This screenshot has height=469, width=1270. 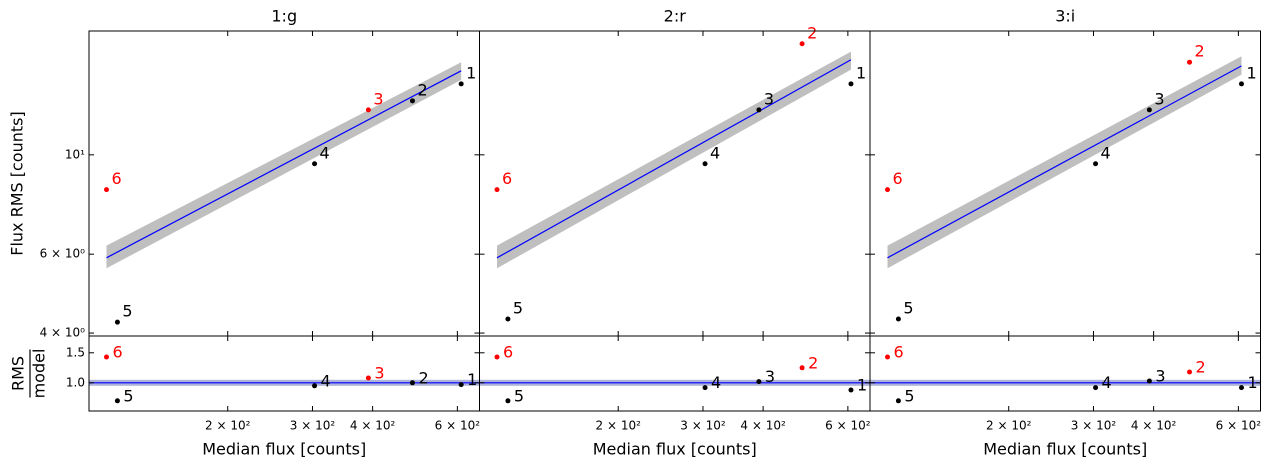 I want to click on y-tick-label: 1.5, so click(x=75, y=352).